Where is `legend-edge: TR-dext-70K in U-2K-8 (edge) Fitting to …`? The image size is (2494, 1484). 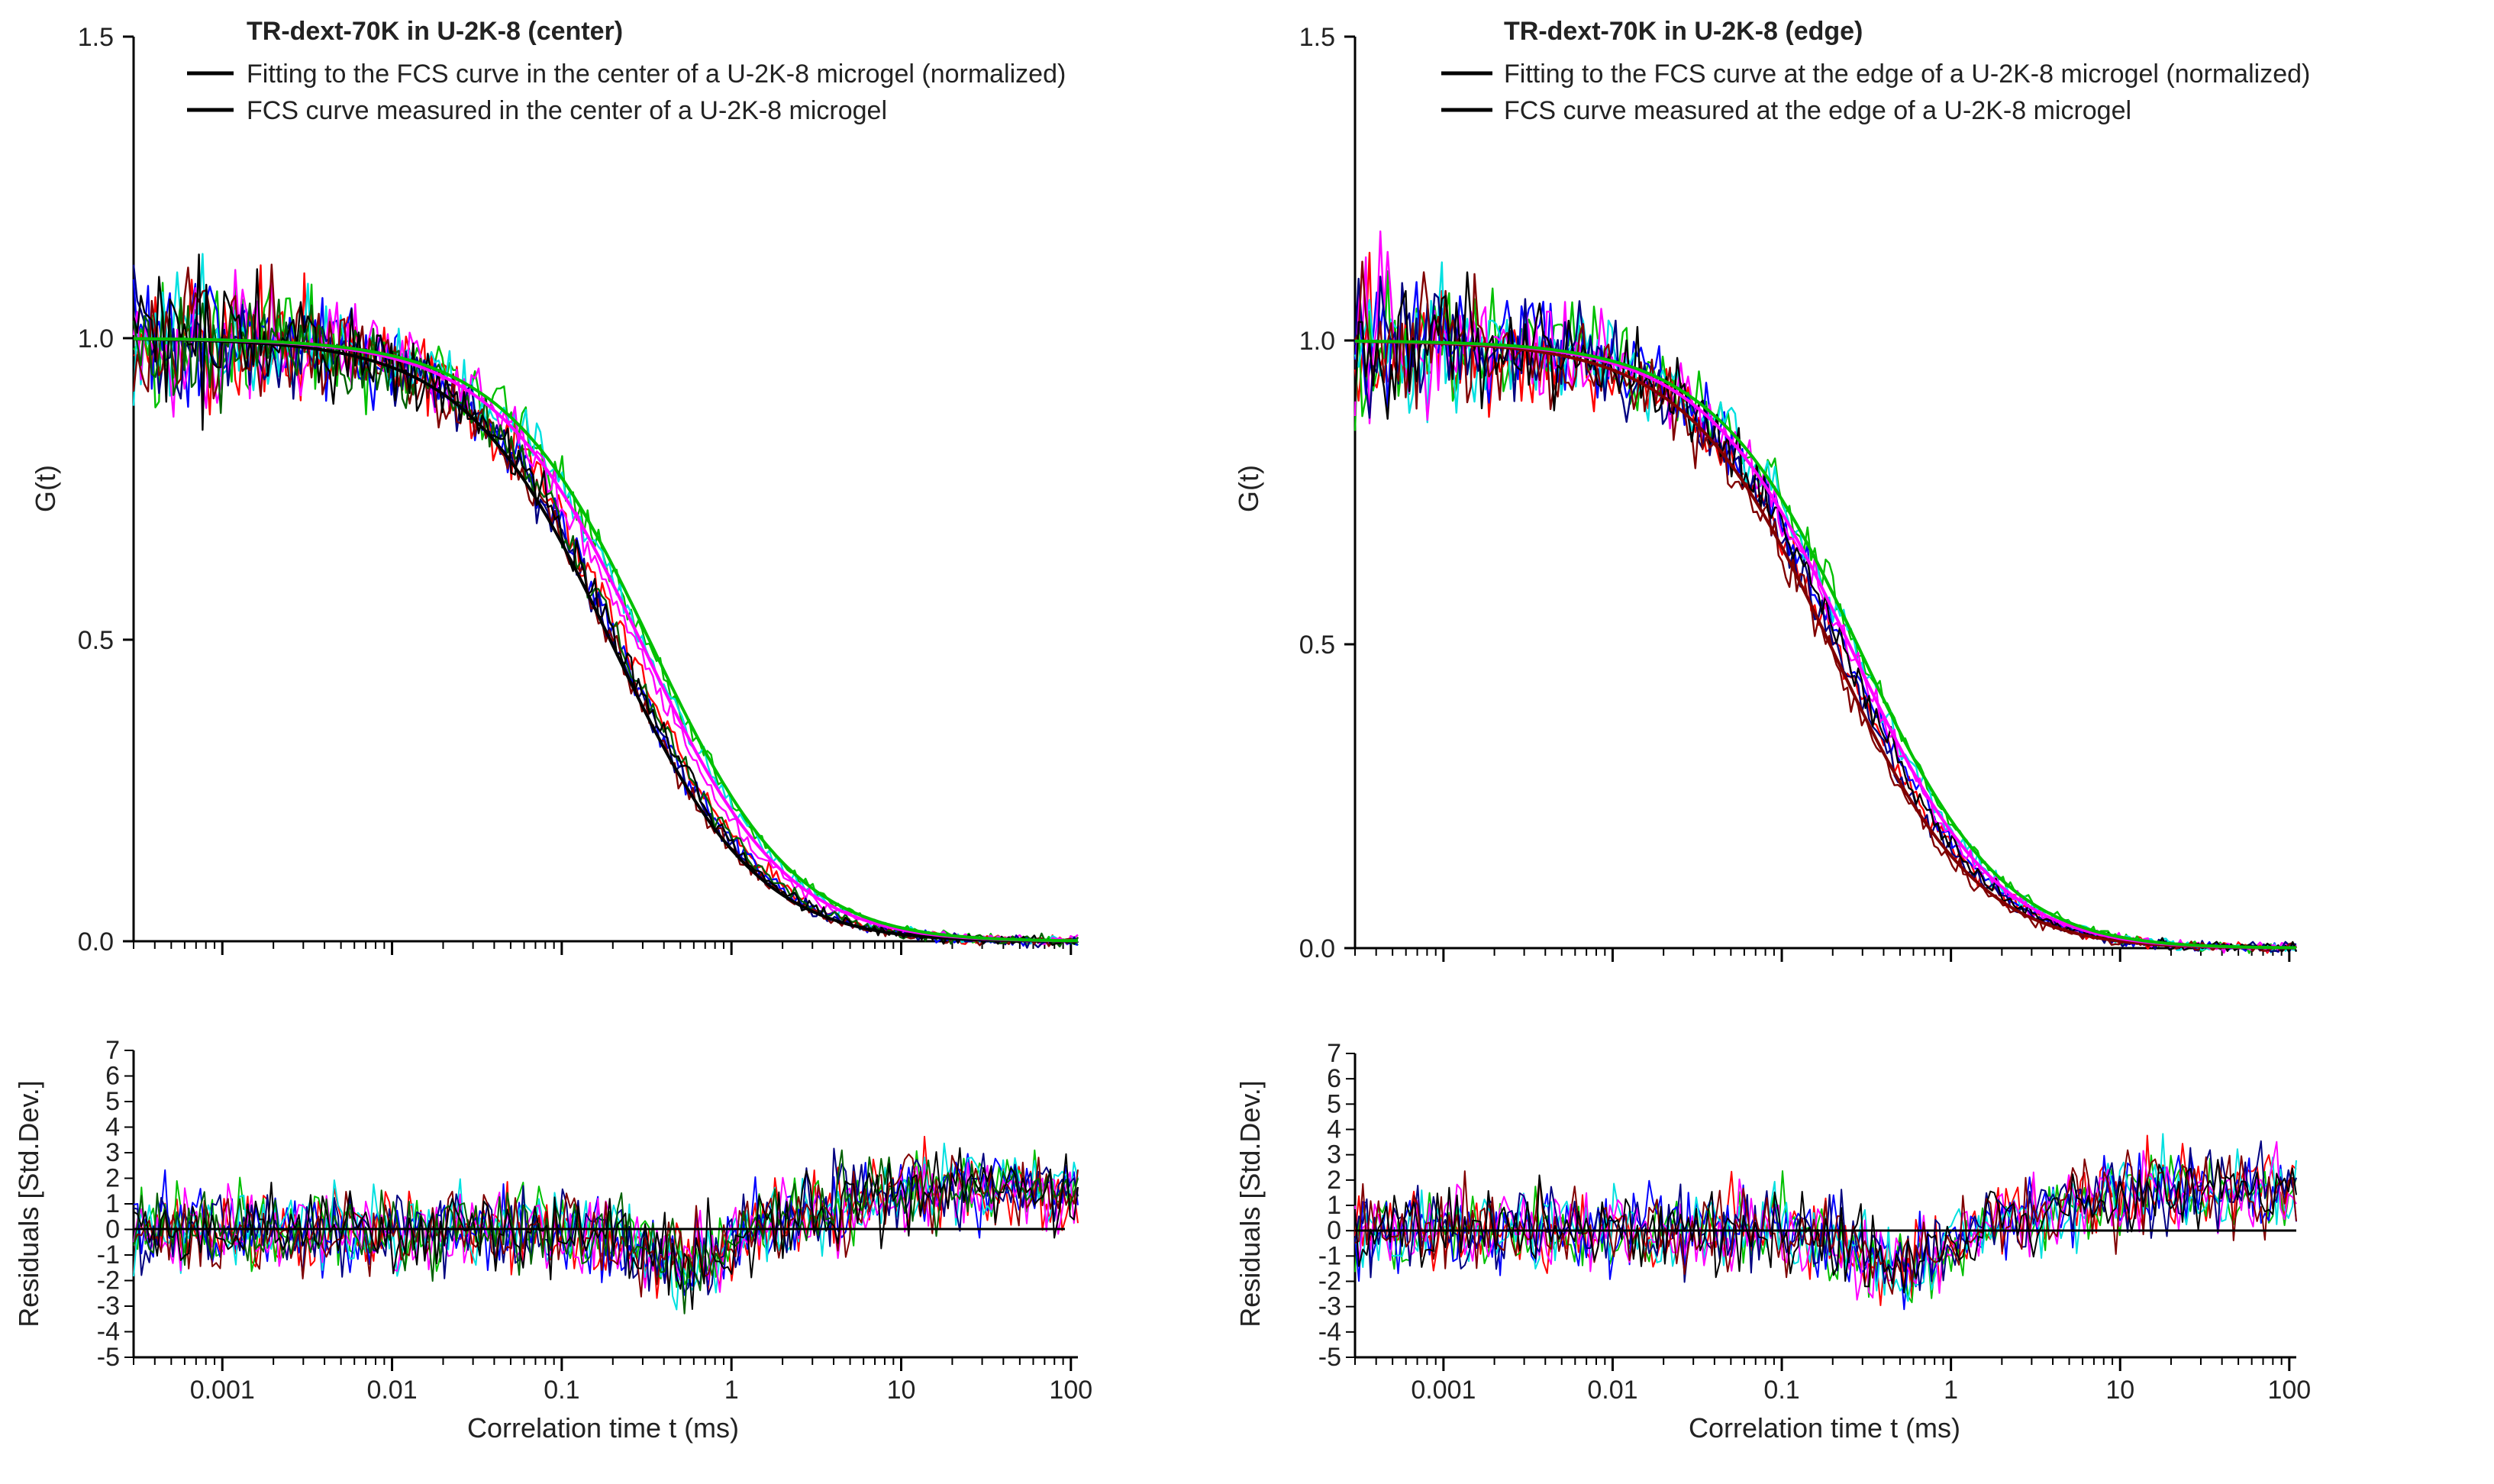
legend-edge: TR-dext-70K in U-2K-8 (edge) Fitting to … is located at coordinates (1875, 71).